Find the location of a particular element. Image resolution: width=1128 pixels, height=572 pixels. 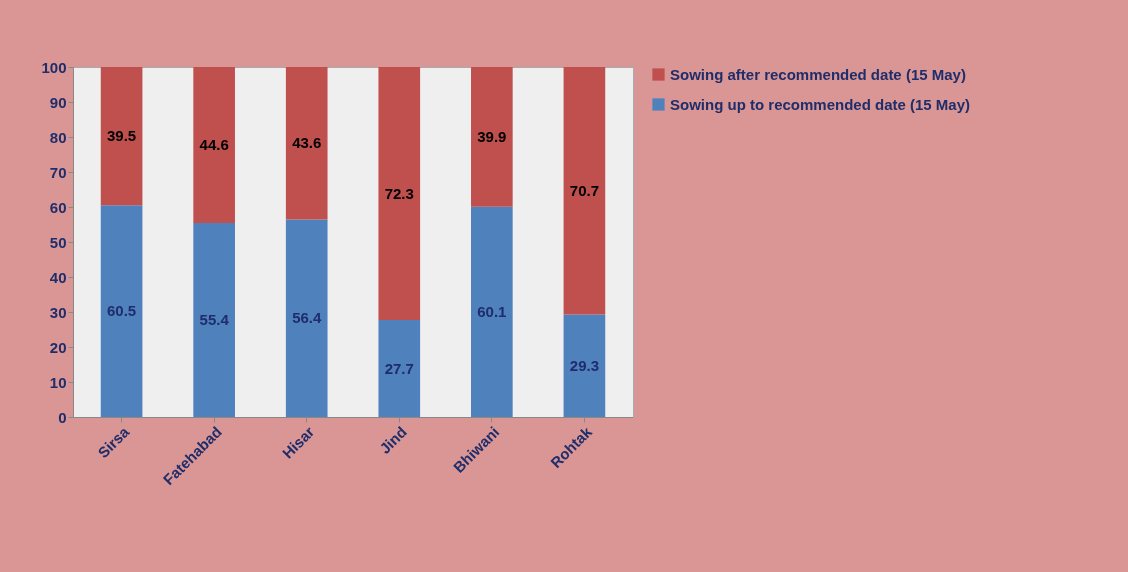

y-tick-label: 0 is located at coordinates (62, 417).